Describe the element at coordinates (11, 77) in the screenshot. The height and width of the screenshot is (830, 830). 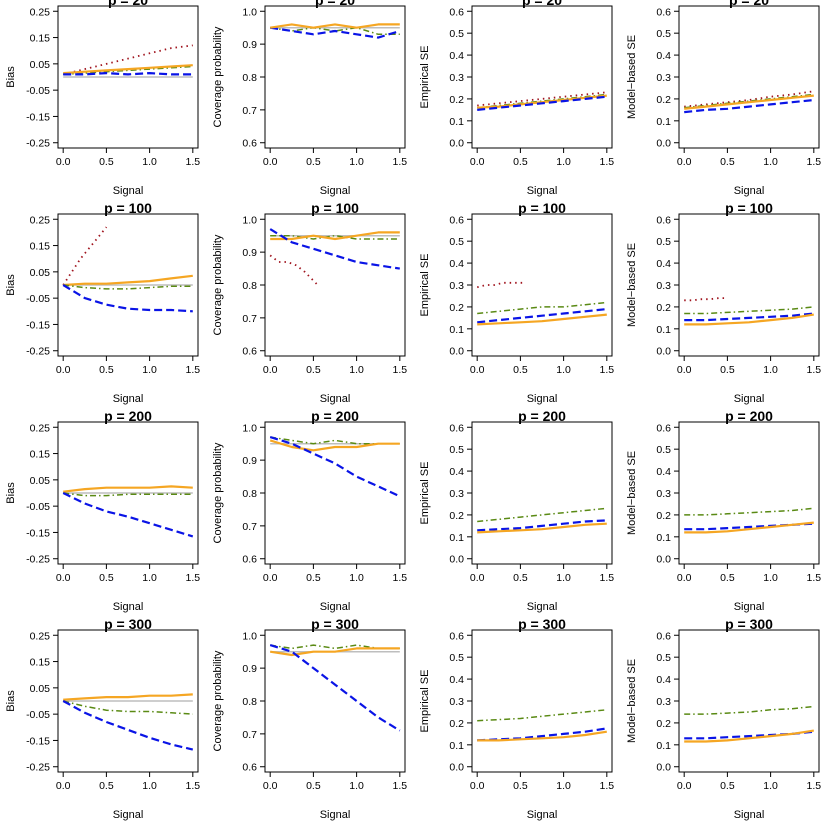
I see `y-axis-label: Bias` at that location.